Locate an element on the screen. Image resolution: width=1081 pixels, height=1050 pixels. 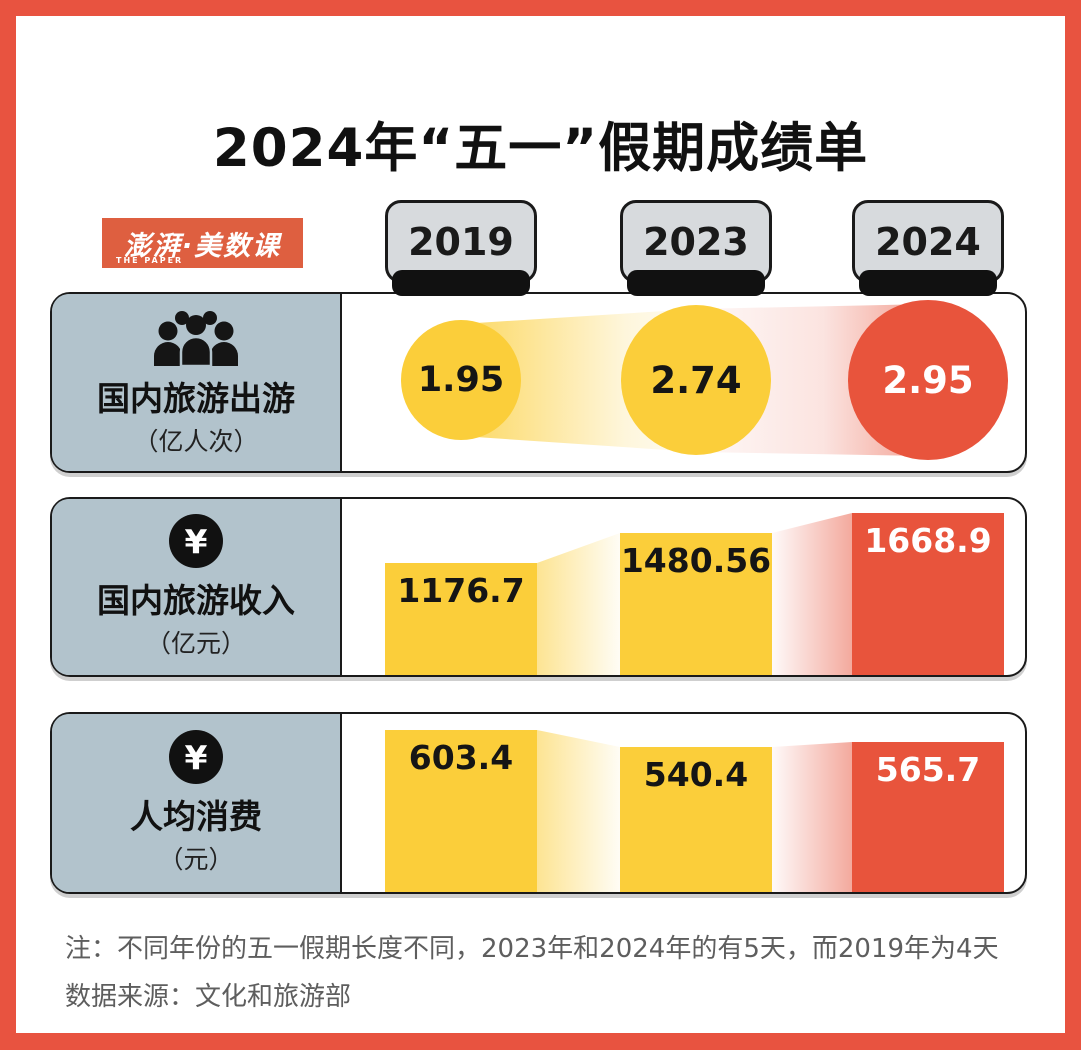
bubble-2024-trips: 2.95 is located at coordinates (928, 380).